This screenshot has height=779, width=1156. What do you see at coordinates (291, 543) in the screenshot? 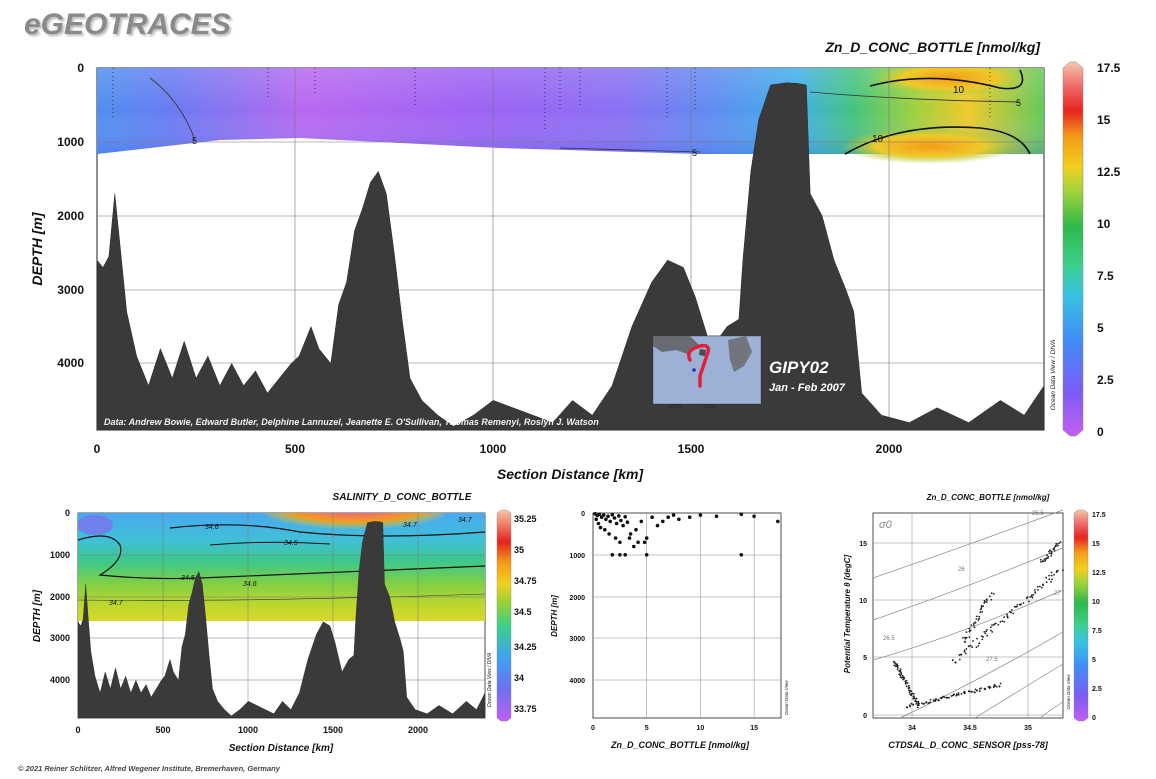
I see `sal-contour-label: 34.5` at bounding box center [291, 543].